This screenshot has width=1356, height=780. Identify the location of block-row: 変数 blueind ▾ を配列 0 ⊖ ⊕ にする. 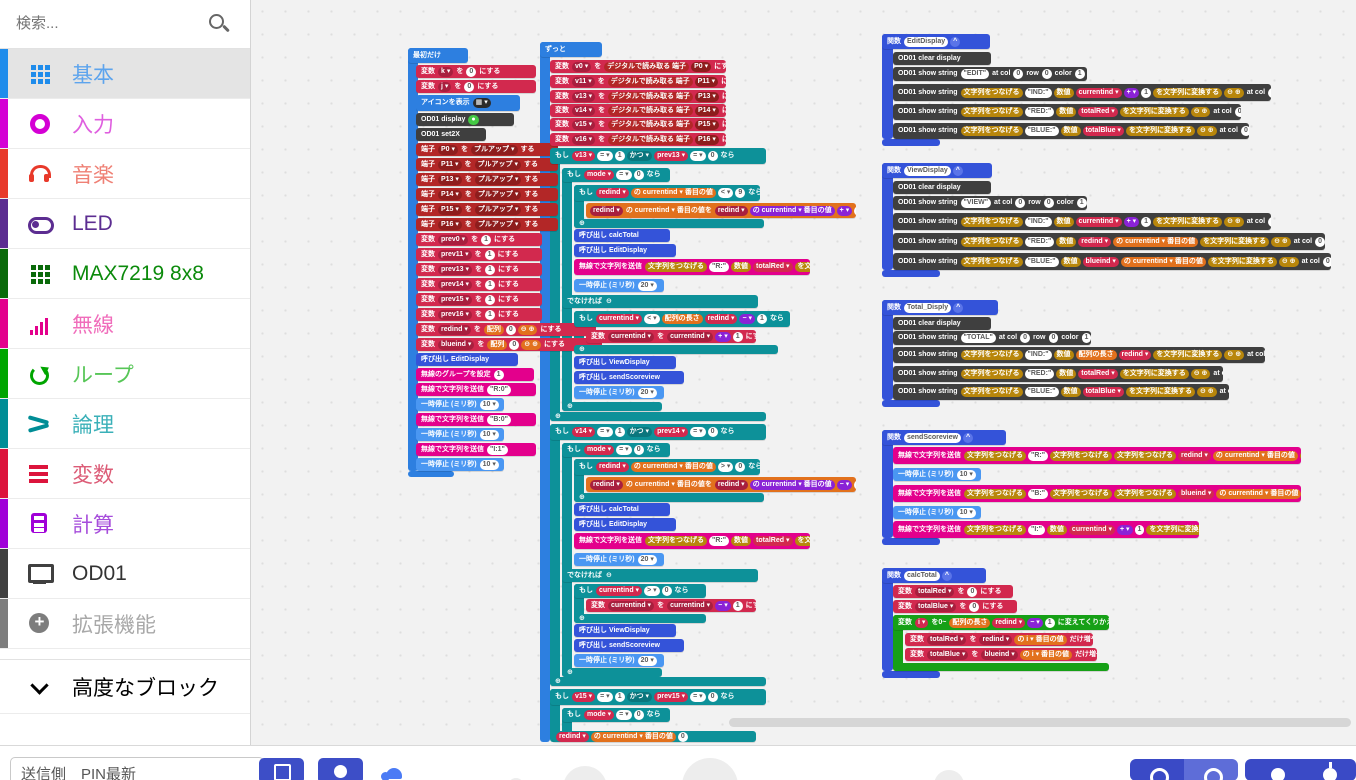
(509, 344).